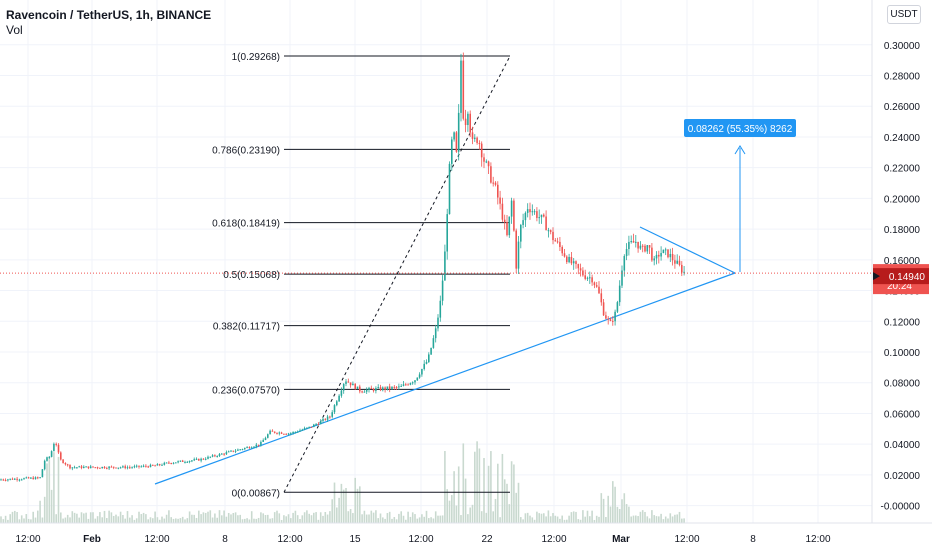 The width and height of the screenshot is (932, 555). I want to click on currency-button: USDT, so click(904, 14).